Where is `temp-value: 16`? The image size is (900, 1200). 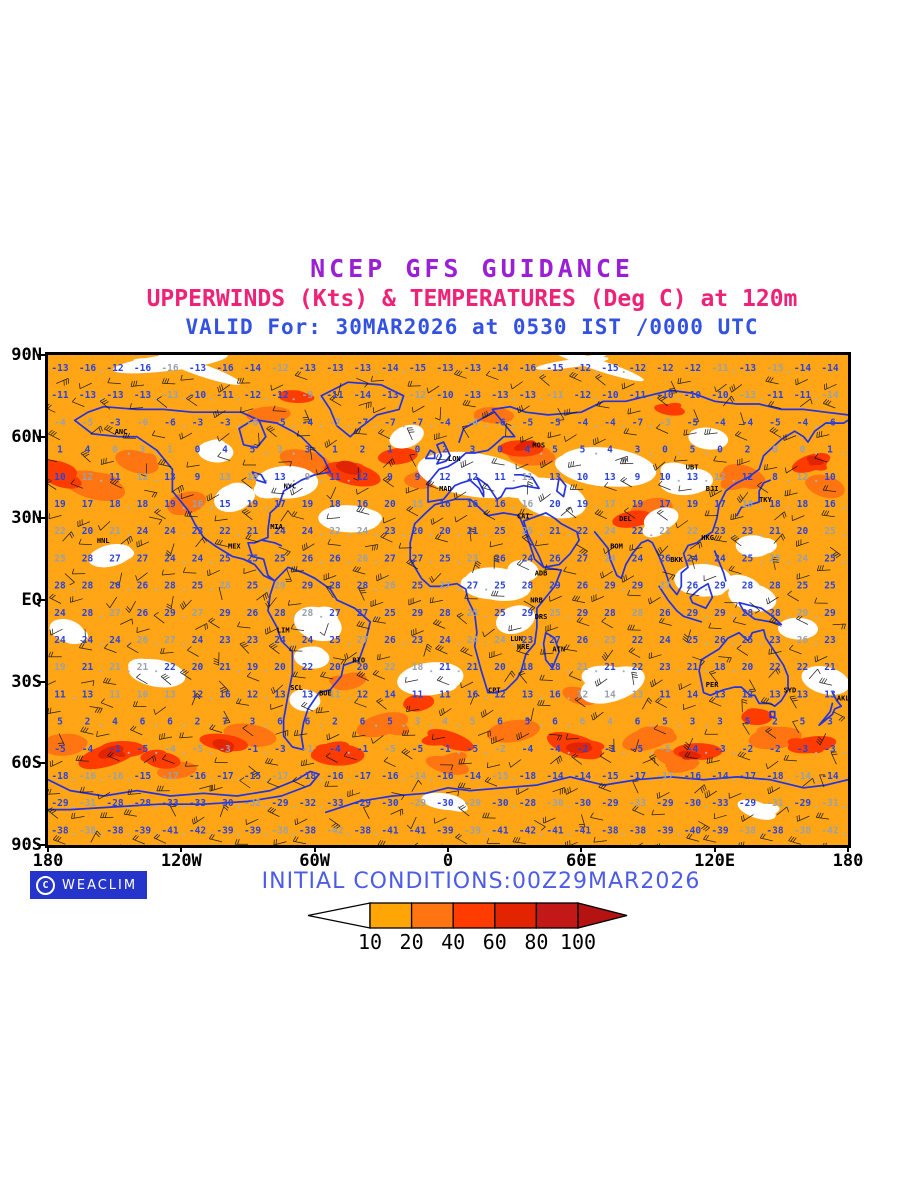 temp-value: 16 is located at coordinates (473, 694).